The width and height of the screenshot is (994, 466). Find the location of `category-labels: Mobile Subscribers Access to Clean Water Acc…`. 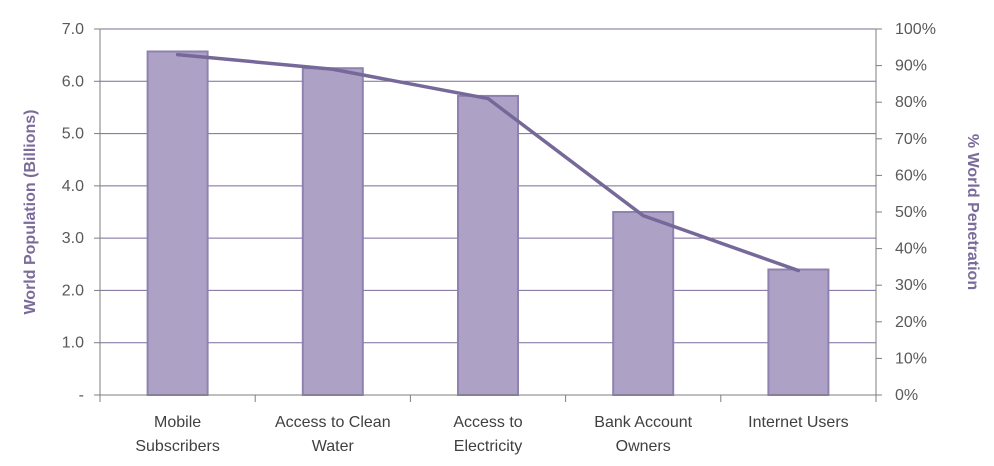

category-labels: Mobile Subscribers Access to Clean Water Acc… is located at coordinates (491, 434).